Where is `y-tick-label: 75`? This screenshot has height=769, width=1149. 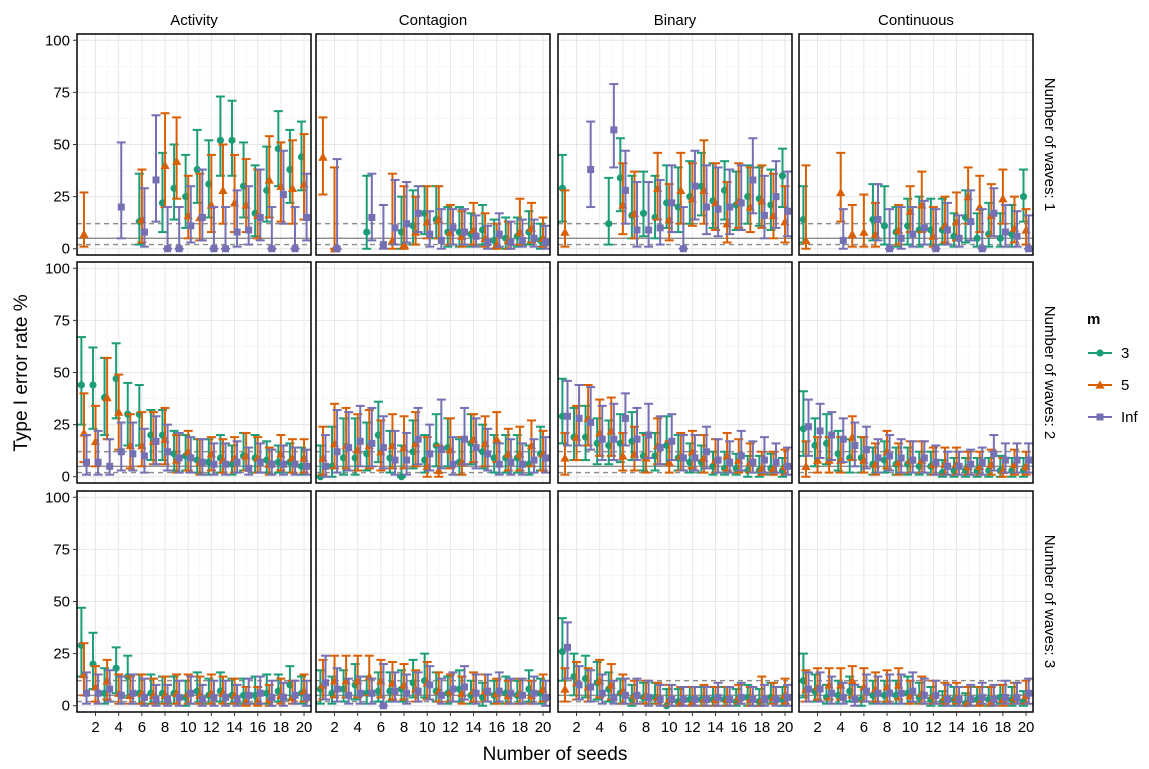 y-tick-label: 75 is located at coordinates (61, 92).